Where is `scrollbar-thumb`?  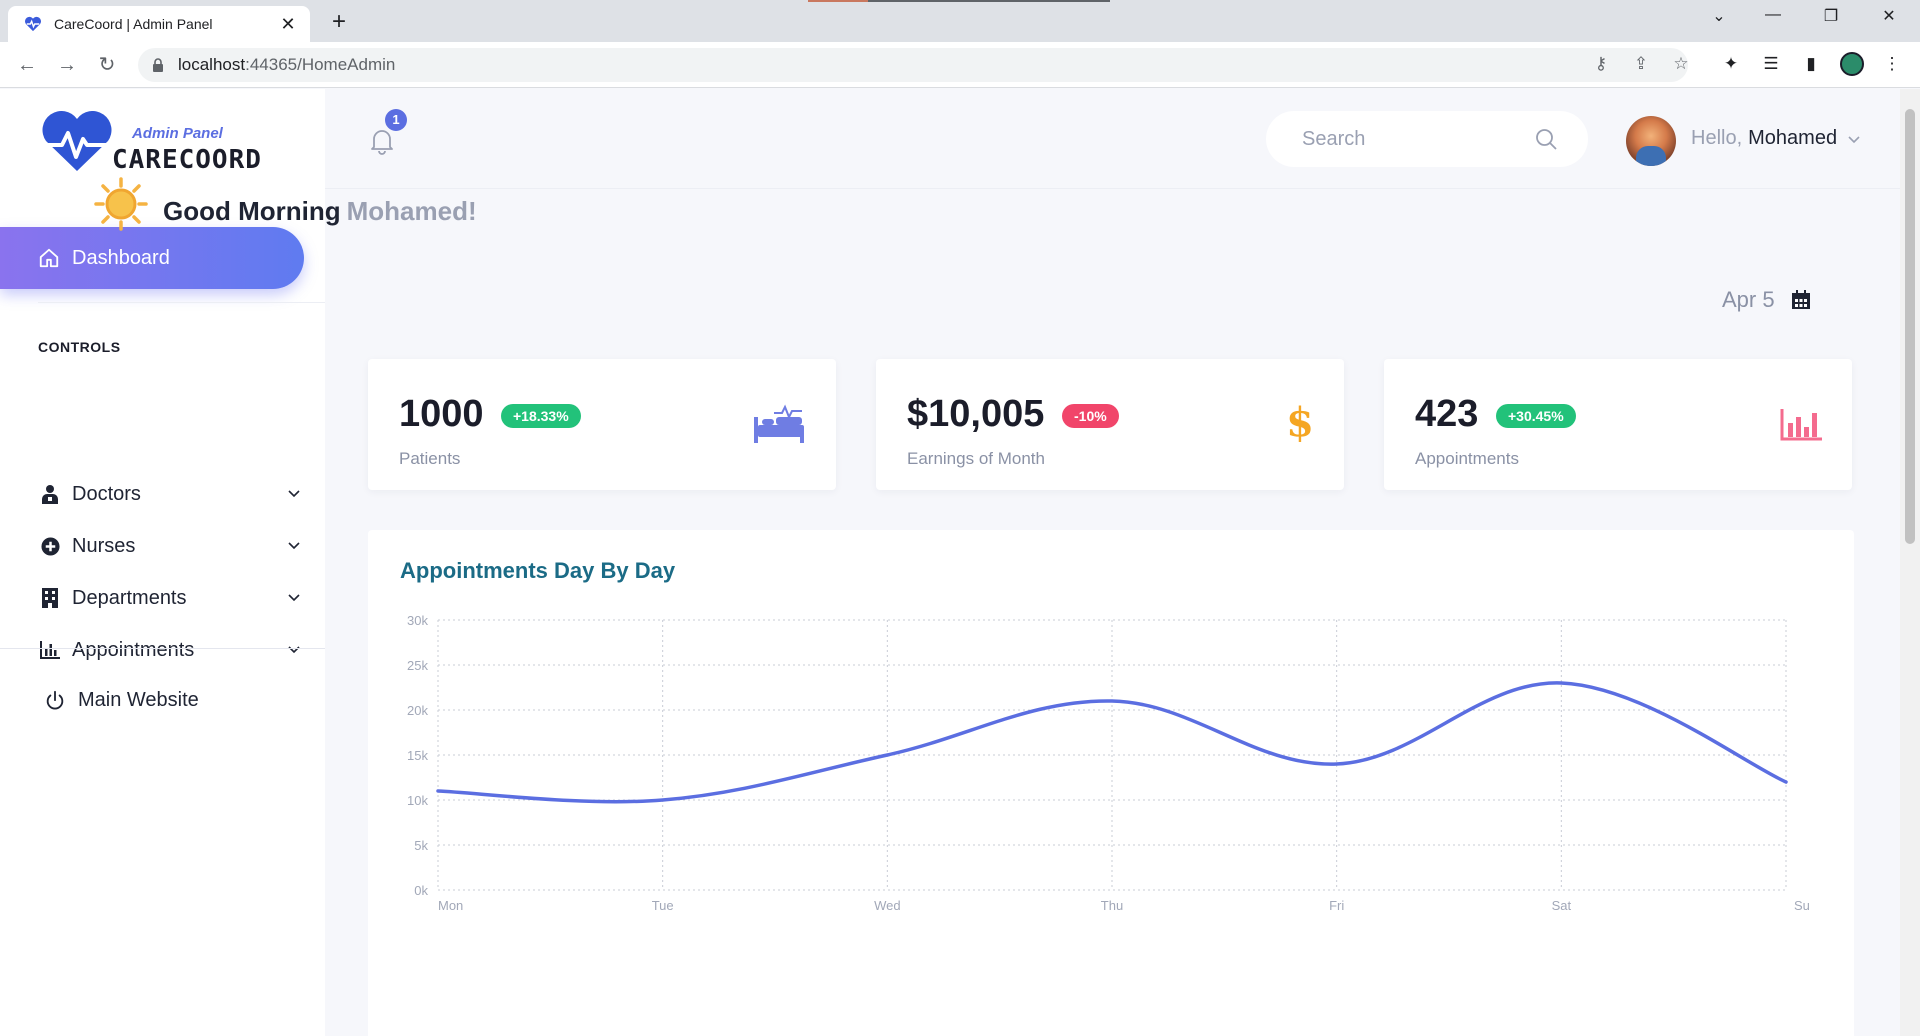 scrollbar-thumb is located at coordinates (1910, 326).